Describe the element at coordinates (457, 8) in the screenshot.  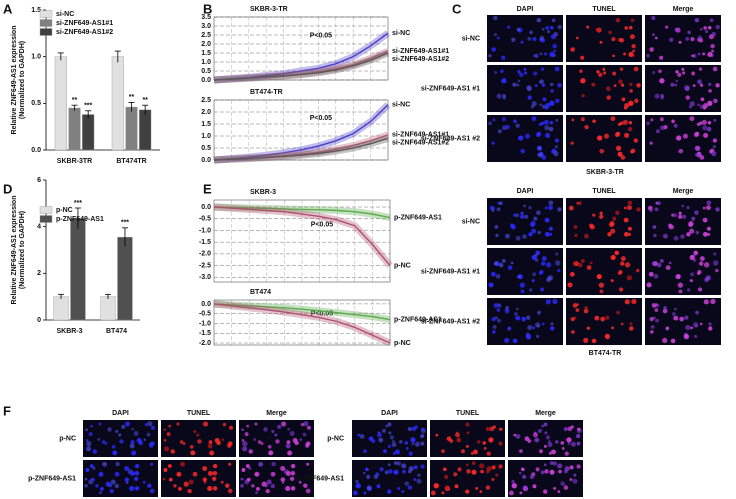
I see `panel-letter: C` at that location.